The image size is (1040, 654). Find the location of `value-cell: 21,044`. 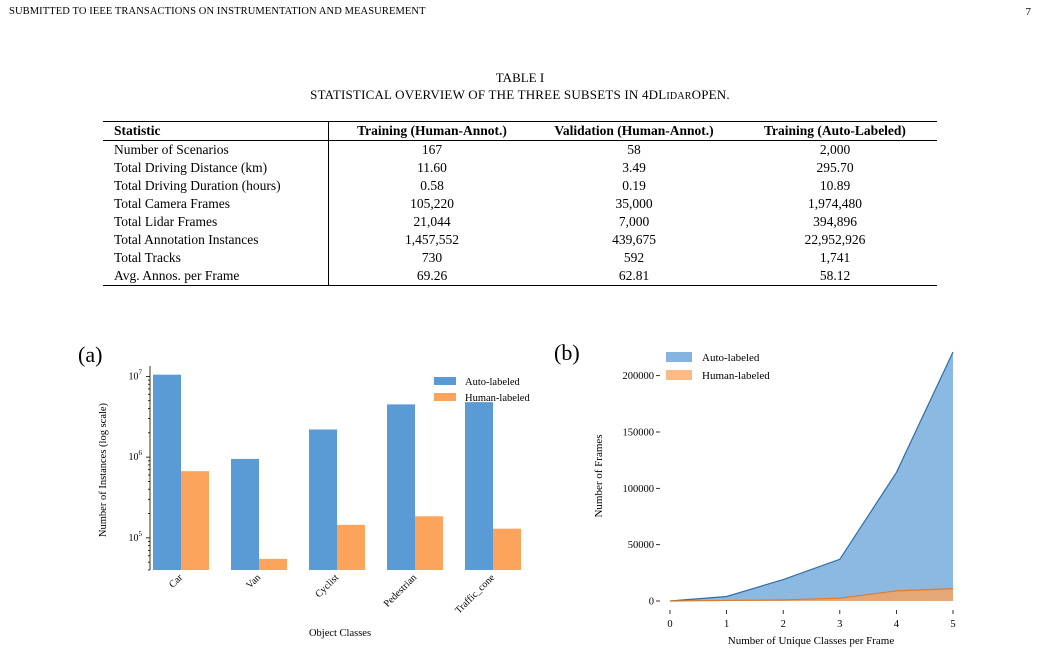

value-cell: 21,044 is located at coordinates (432, 221).